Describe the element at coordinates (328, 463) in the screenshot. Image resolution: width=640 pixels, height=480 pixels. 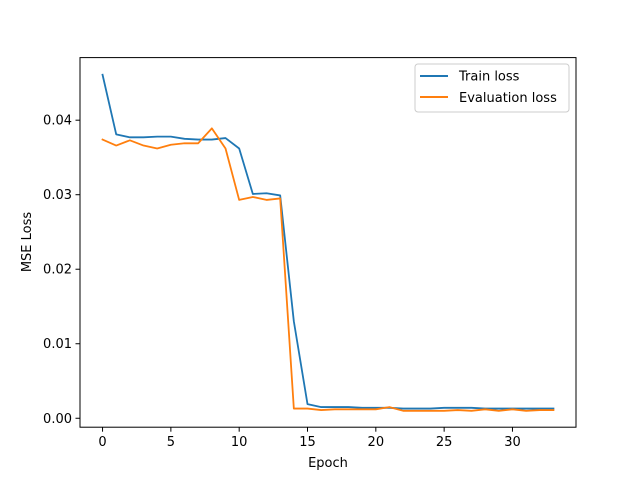
I see `x-axis-label: Epoch` at that location.